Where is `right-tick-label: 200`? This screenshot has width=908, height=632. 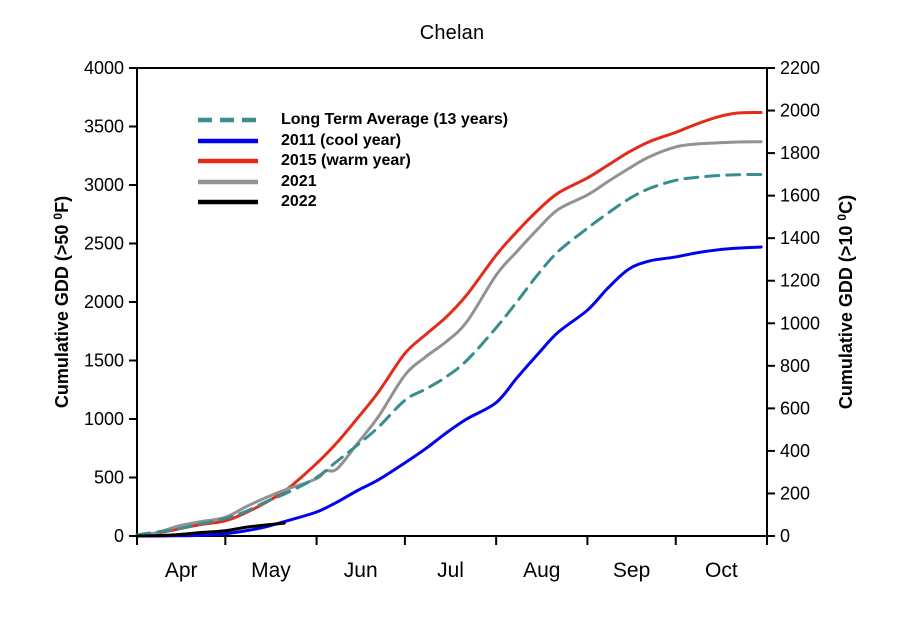
right-tick-label: 200 is located at coordinates (795, 493).